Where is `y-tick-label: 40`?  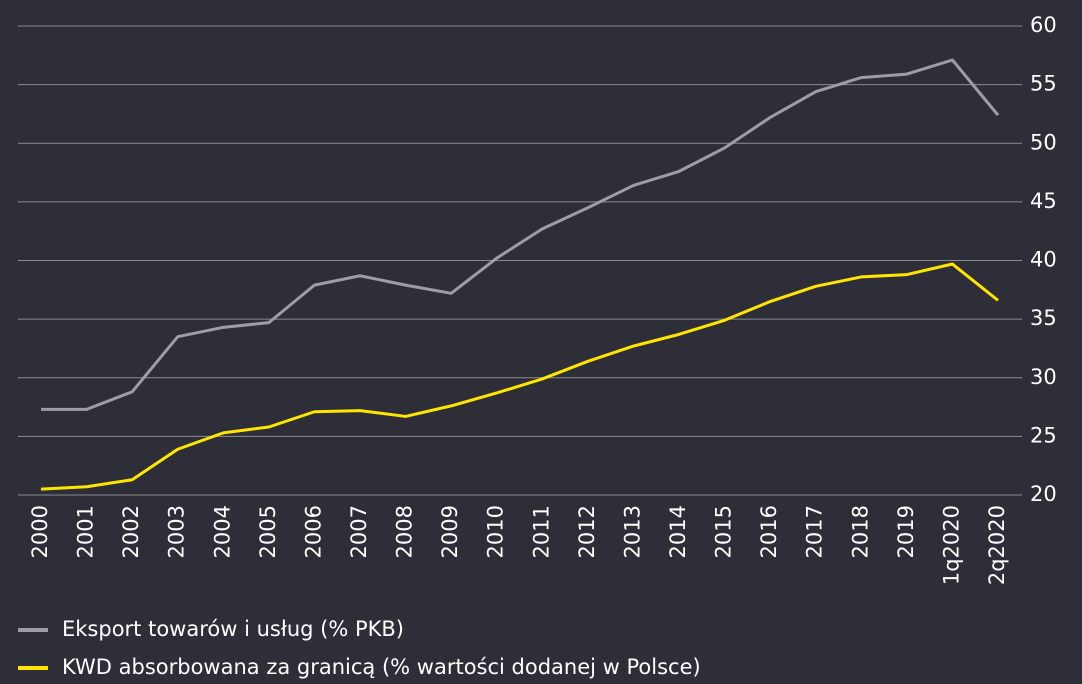
y-tick-label: 40 is located at coordinates (1043, 260).